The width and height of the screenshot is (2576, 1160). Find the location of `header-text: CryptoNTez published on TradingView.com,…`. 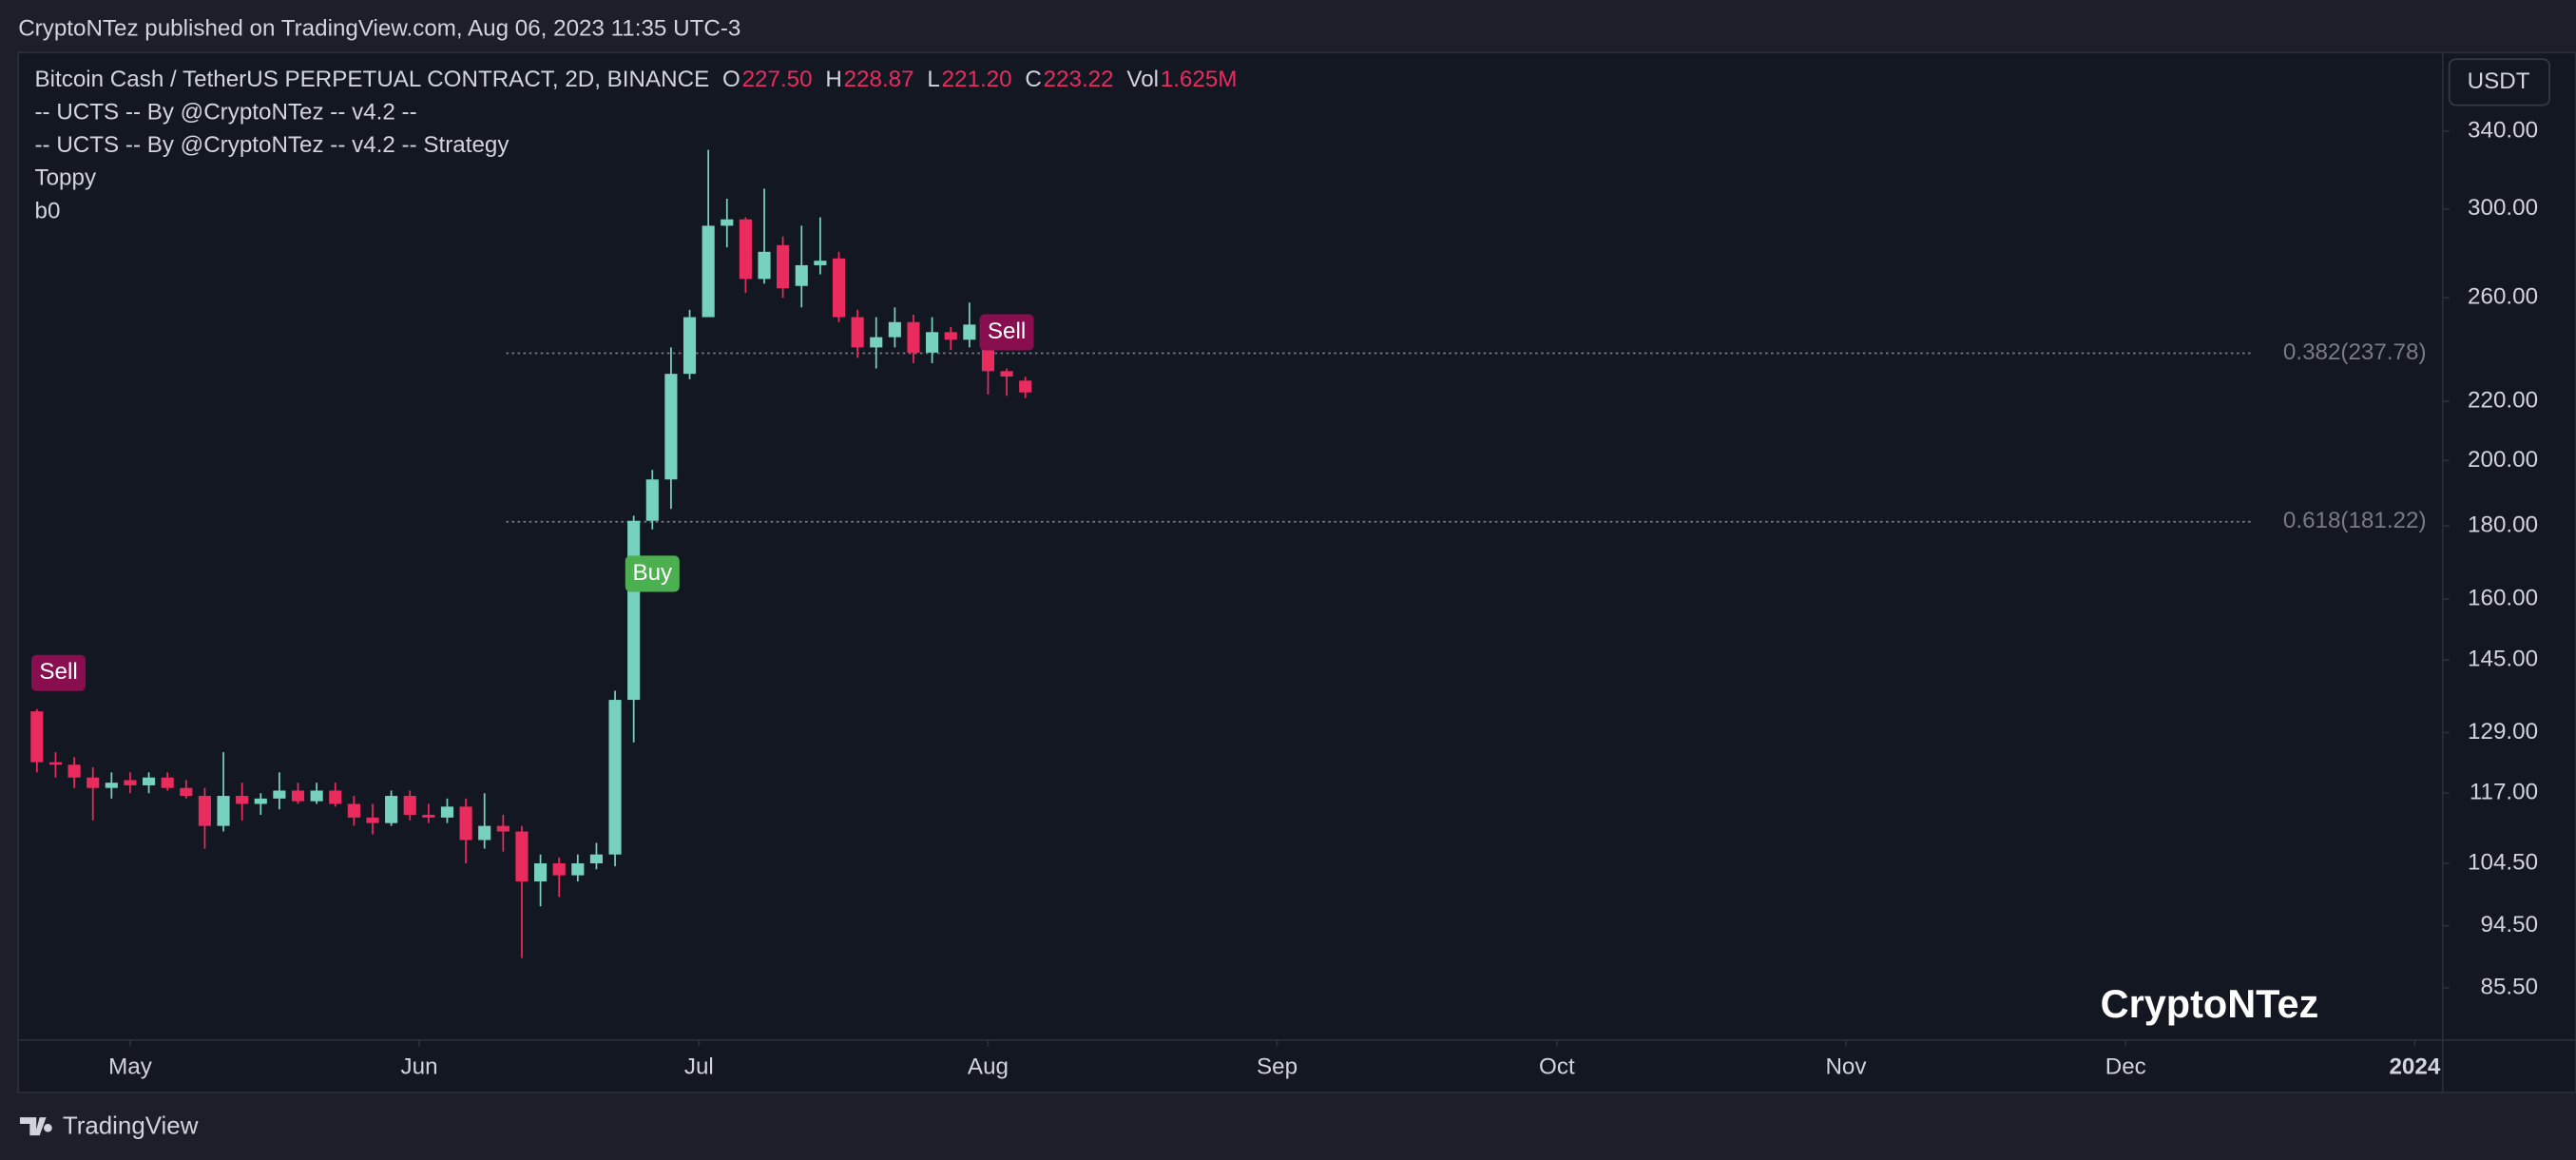

header-text: CryptoNTez published on TradingView.com,… is located at coordinates (379, 28).